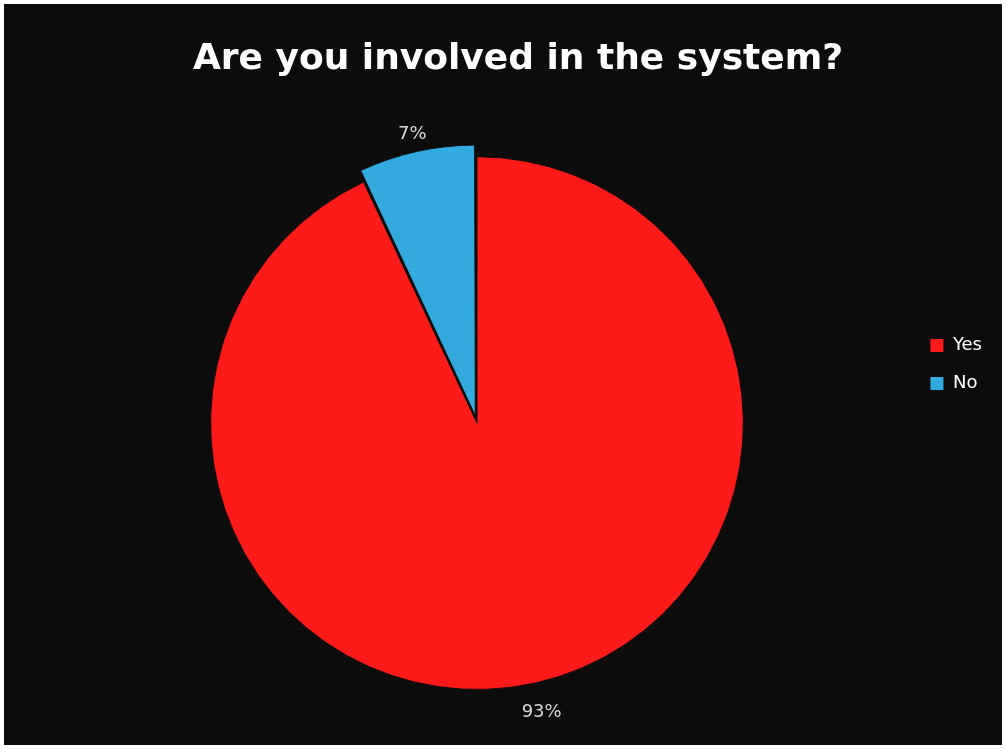 The image size is (1006, 749). Describe the element at coordinates (518, 56) in the screenshot. I see `chart-title: Are you involved in the system?` at that location.